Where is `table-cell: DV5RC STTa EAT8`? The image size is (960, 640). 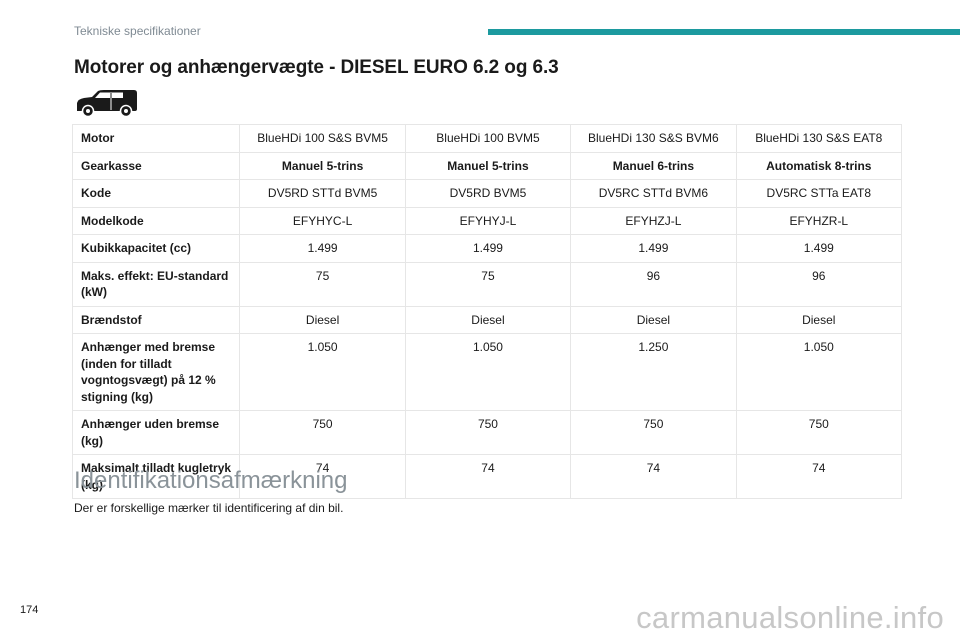
table-cell: DV5RC STTa EAT8 is located at coordinates (819, 193).